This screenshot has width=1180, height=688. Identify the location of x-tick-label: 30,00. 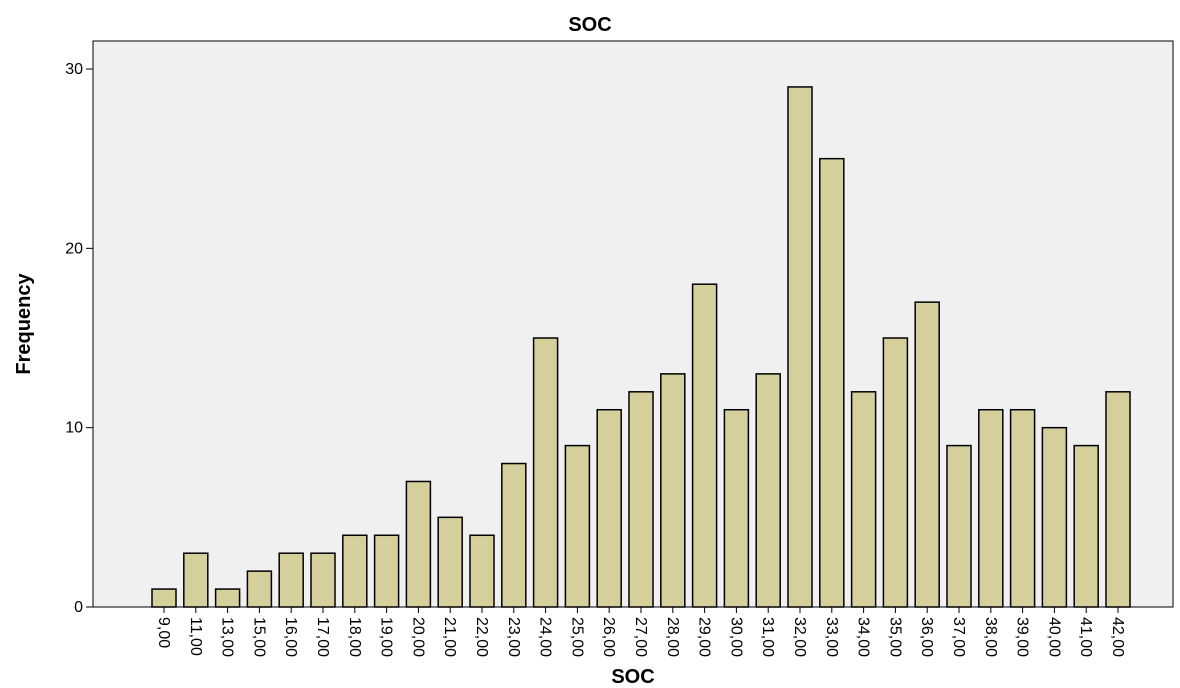
(735, 637).